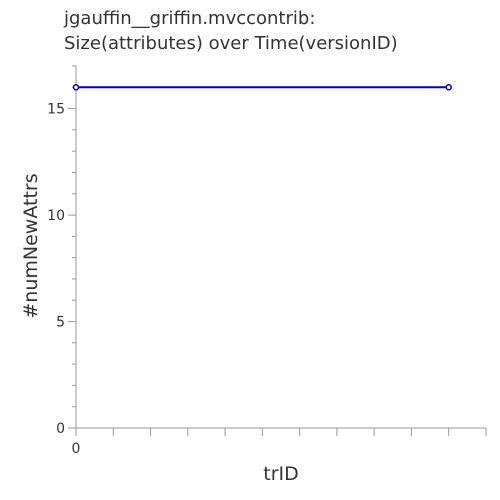 The width and height of the screenshot is (500, 500). Describe the element at coordinates (76, 449) in the screenshot. I see `x-tick-label: 0` at that location.